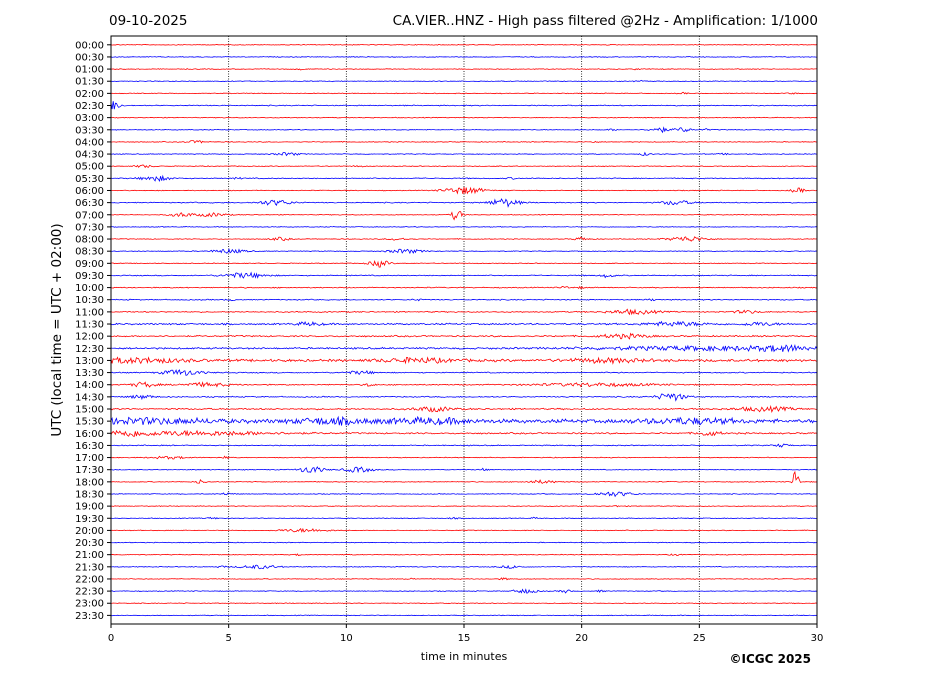 The image size is (927, 696). Describe the element at coordinates (89, 410) in the screenshot. I see `y-tick-label: 15:00` at that location.